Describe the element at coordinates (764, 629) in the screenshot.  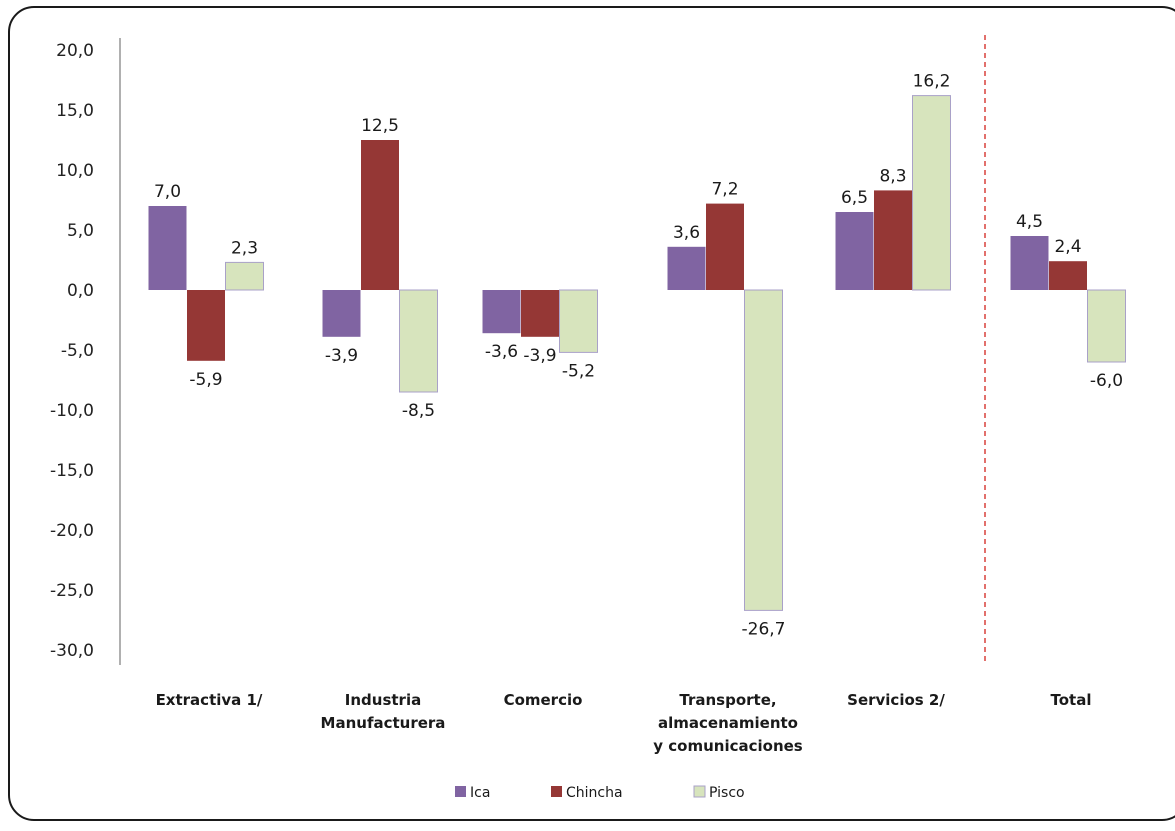
I see `data-label: -26,7` at that location.